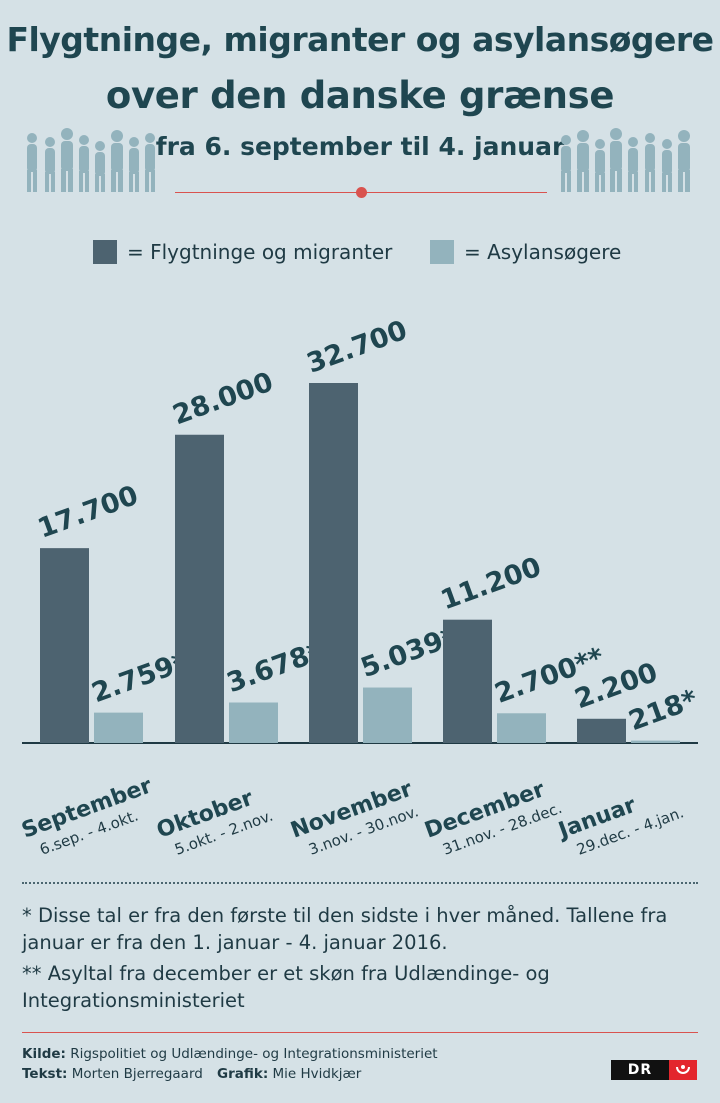 The height and width of the screenshot is (1103, 720). What do you see at coordinates (387, 715) in the screenshot?
I see `bar-asylum-november` at bounding box center [387, 715].